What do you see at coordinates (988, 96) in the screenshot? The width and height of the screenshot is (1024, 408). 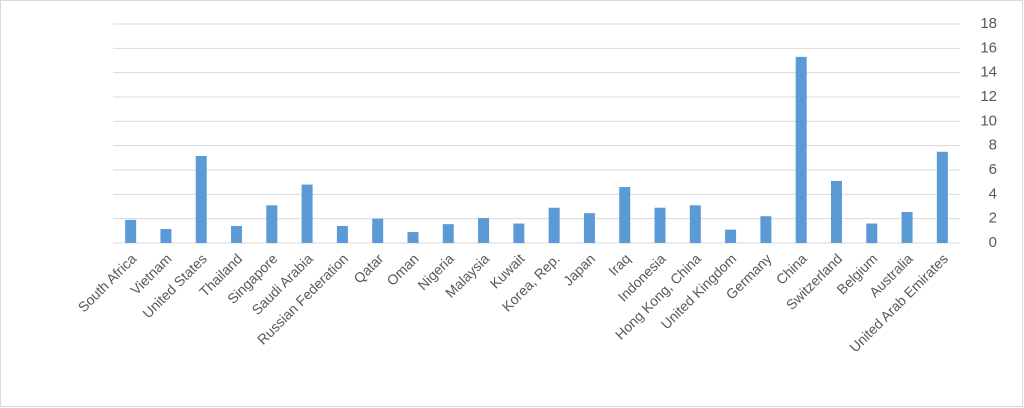 I see `y-tick-label: 12` at bounding box center [988, 96].